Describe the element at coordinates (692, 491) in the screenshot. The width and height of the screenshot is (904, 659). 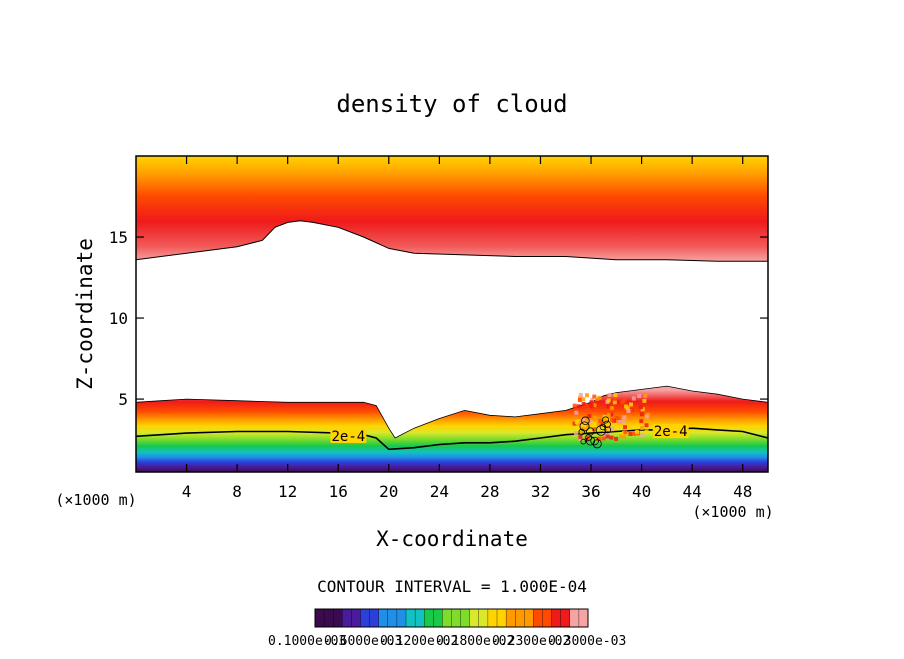
I see `x-tick-label: 44` at that location.